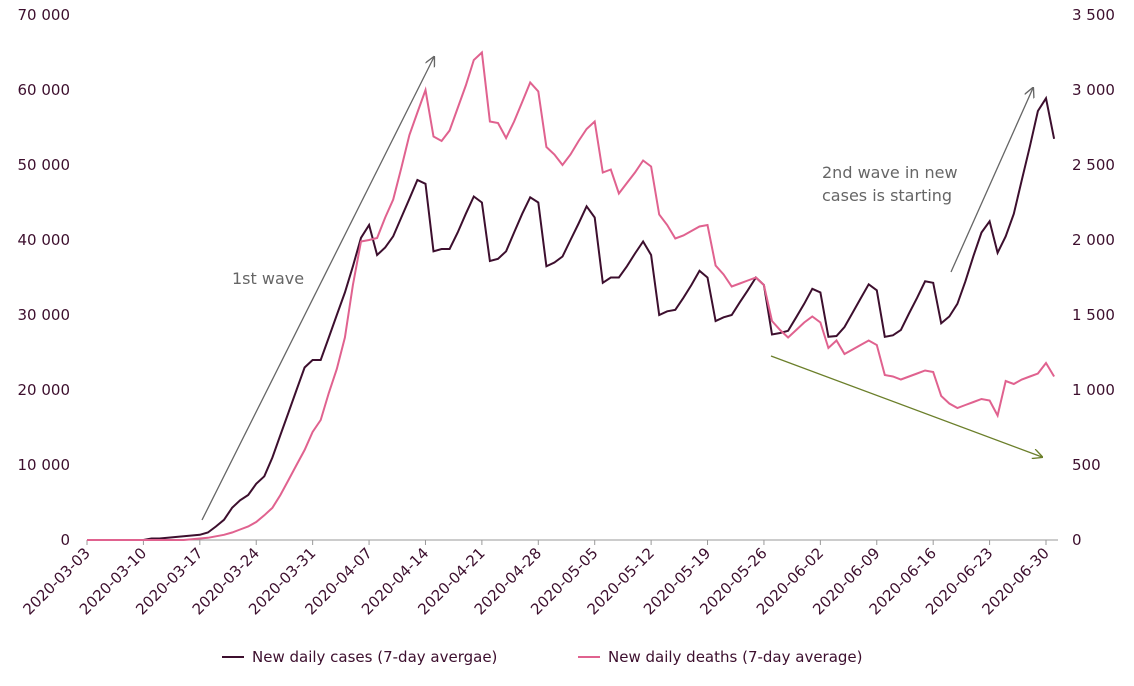  What do you see at coordinates (1077, 540) in the screenshot?
I see `y2-tick-label: 0` at bounding box center [1077, 540].